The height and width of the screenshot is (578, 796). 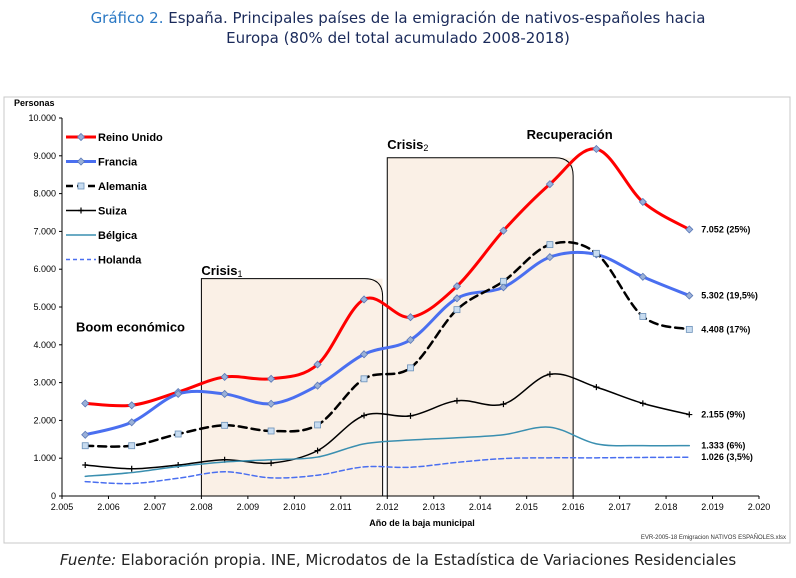 I want to click on x-tick-label: 2.020, so click(x=759, y=507).